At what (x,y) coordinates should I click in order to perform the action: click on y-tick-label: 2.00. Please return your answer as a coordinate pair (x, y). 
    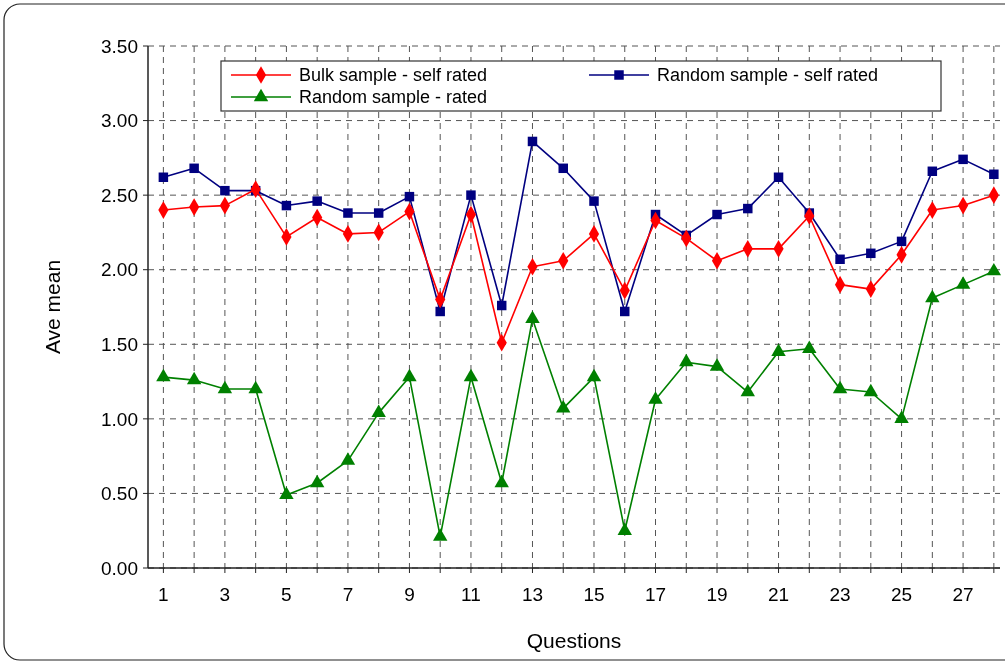
    Looking at the image, I should click on (119, 270).